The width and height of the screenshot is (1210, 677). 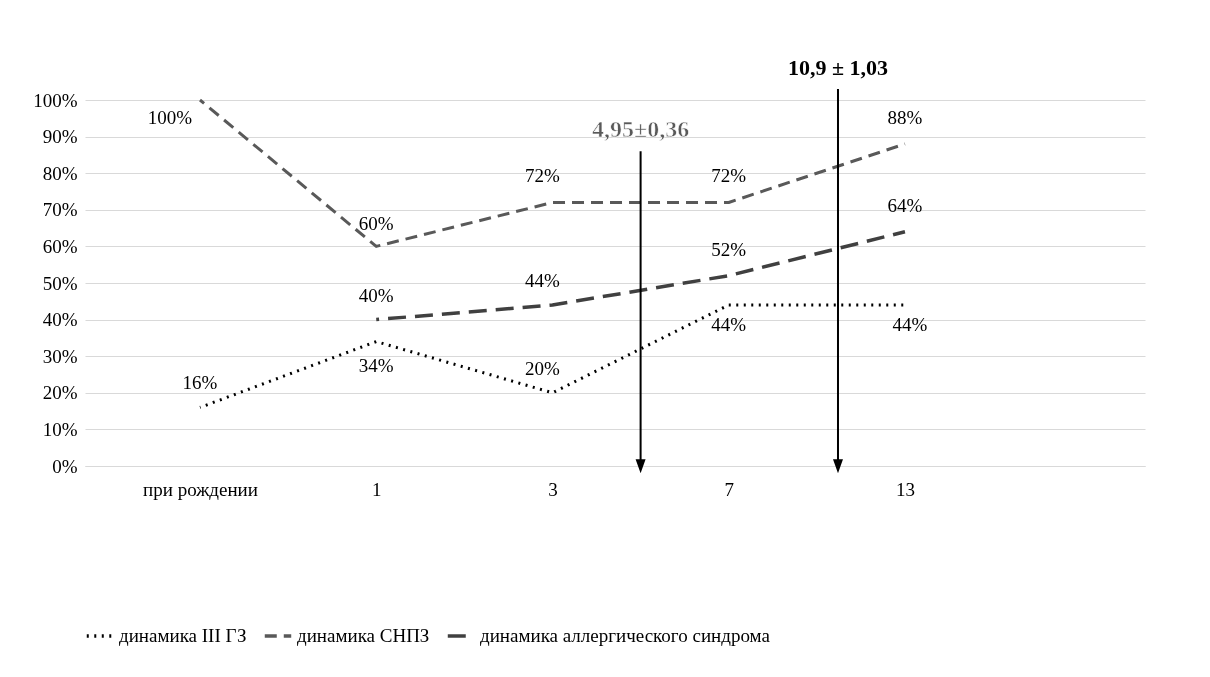 I want to click on x-tick-label: 7, so click(x=729, y=489).